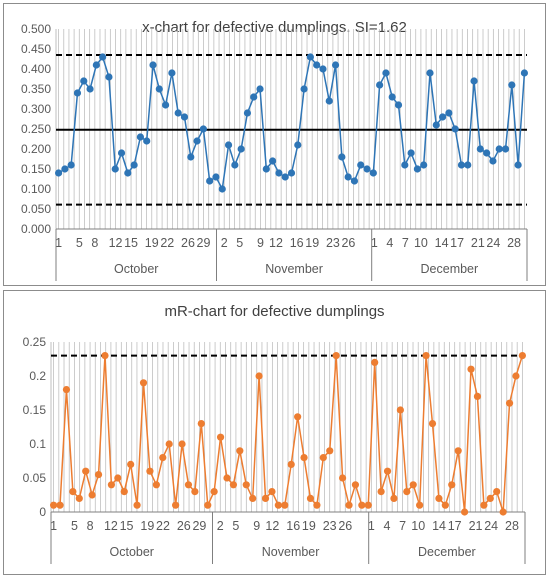 The width and height of the screenshot is (550, 577). What do you see at coordinates (491, 526) in the screenshot?
I see `mr-chart-x-tick-label: 24` at bounding box center [491, 526].